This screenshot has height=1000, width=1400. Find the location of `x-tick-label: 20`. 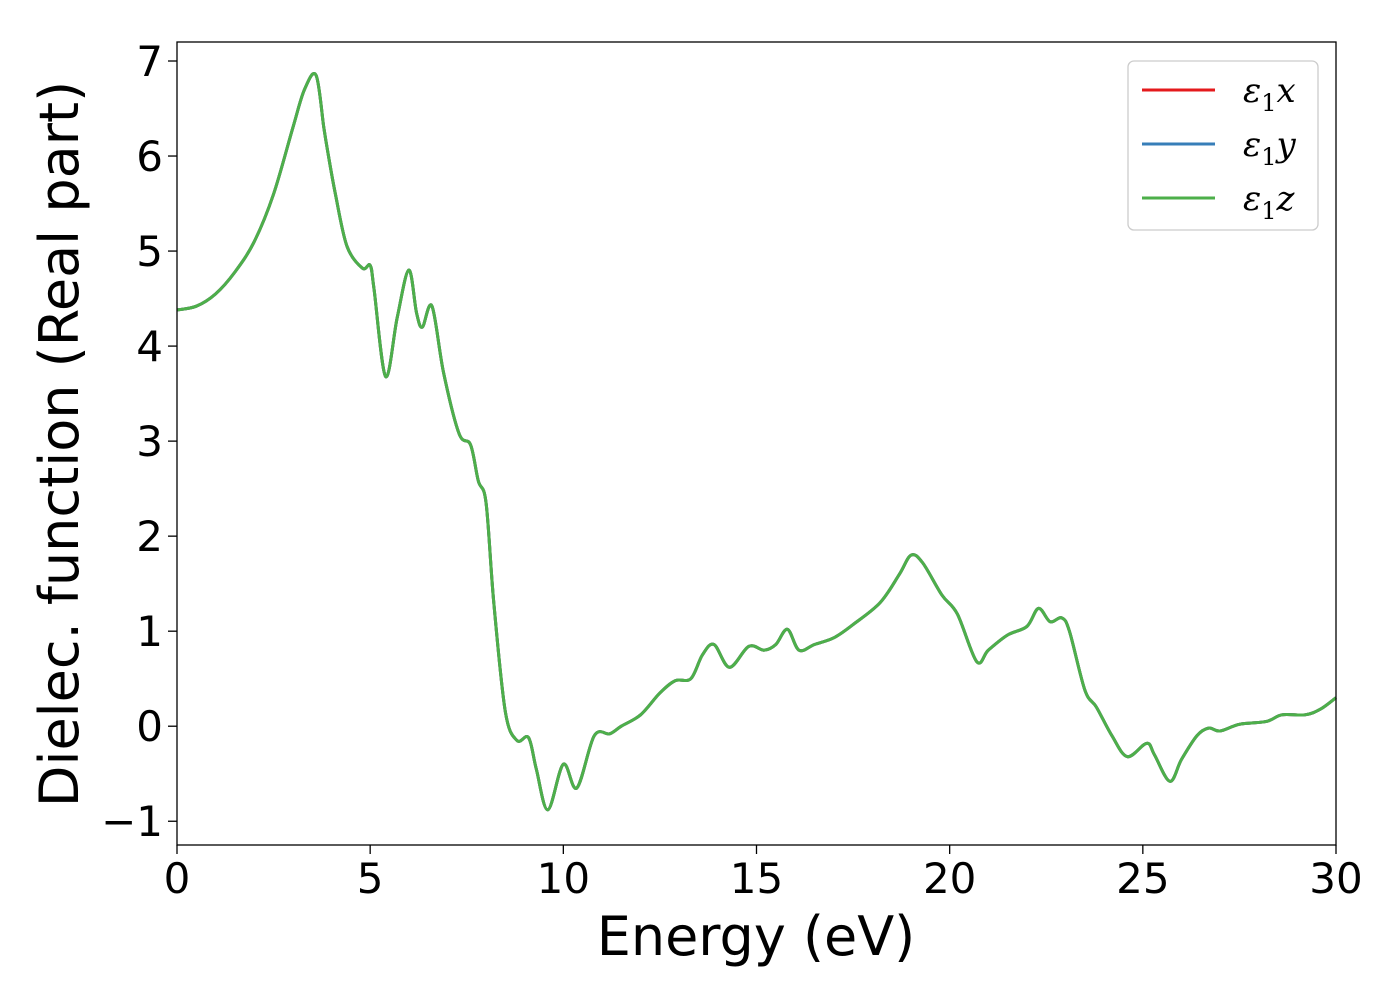

x-tick-label: 20 is located at coordinates (949, 878).